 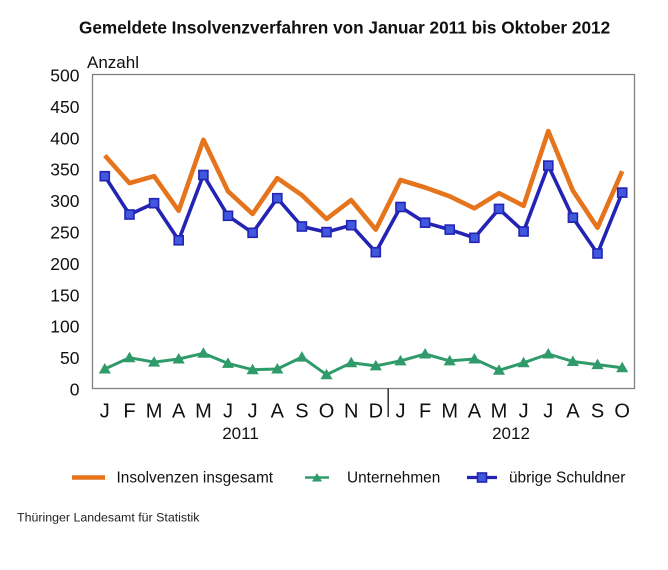 What do you see at coordinates (351, 412) in the screenshot?
I see `svg-text: N` at bounding box center [351, 412].